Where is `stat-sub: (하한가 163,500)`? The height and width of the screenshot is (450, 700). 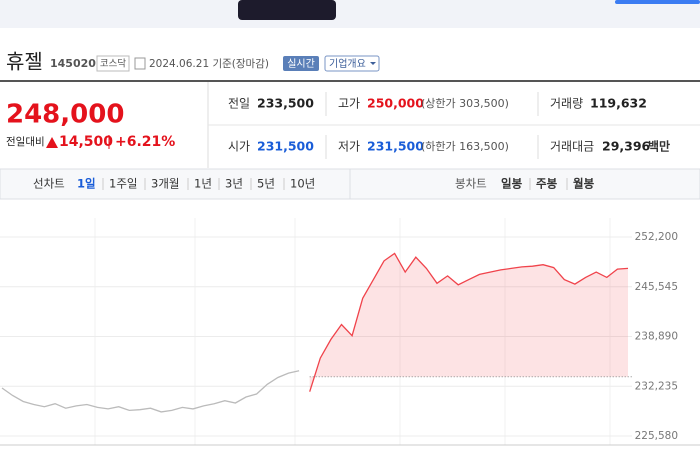 stat-sub: (하한가 163,500) is located at coordinates (465, 146).